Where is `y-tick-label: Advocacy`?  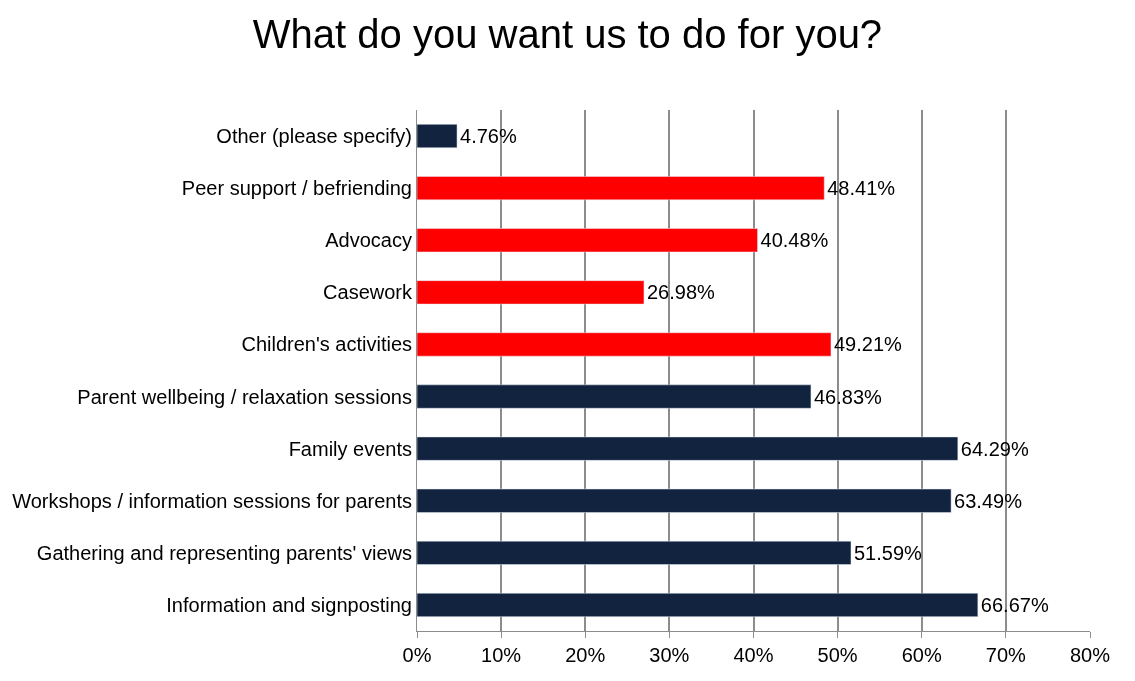
y-tick-label: Advocacy is located at coordinates (368, 240).